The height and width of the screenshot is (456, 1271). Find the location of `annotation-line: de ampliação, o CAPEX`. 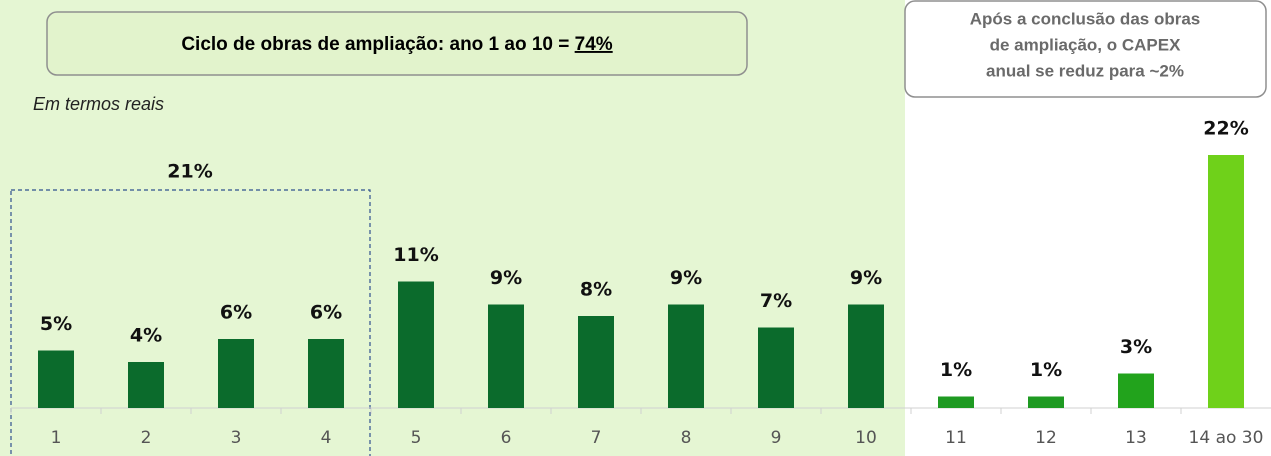

annotation-line: de ampliação, o CAPEX is located at coordinates (1085, 44).